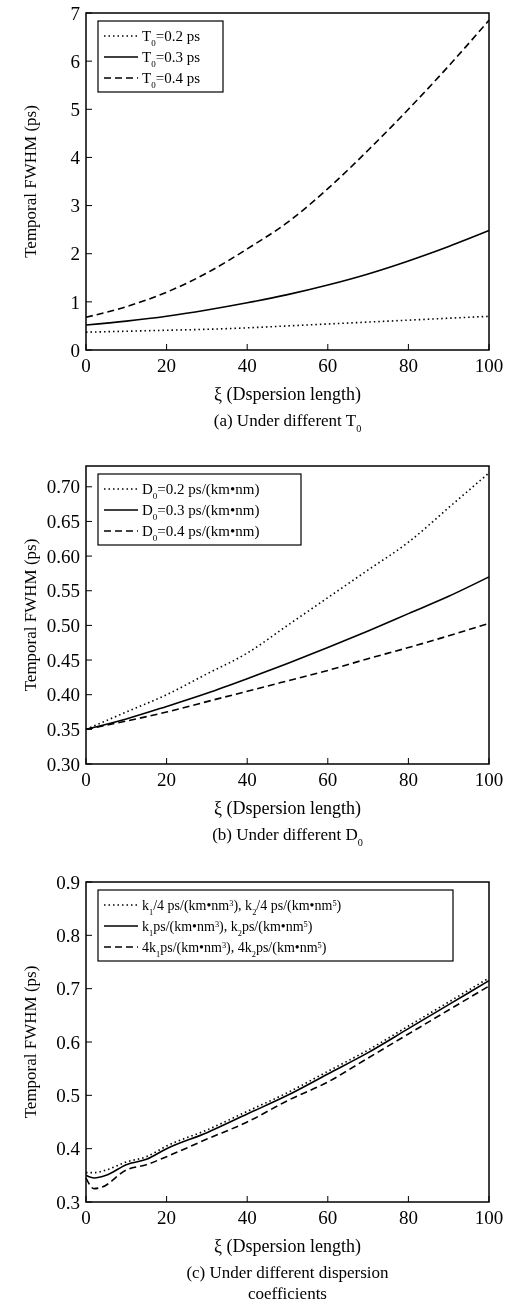 This screenshot has width=507, height=1313. What do you see at coordinates (287, 836) in the screenshot?
I see `text: (b) Under different D$_{0}$` at bounding box center [287, 836].